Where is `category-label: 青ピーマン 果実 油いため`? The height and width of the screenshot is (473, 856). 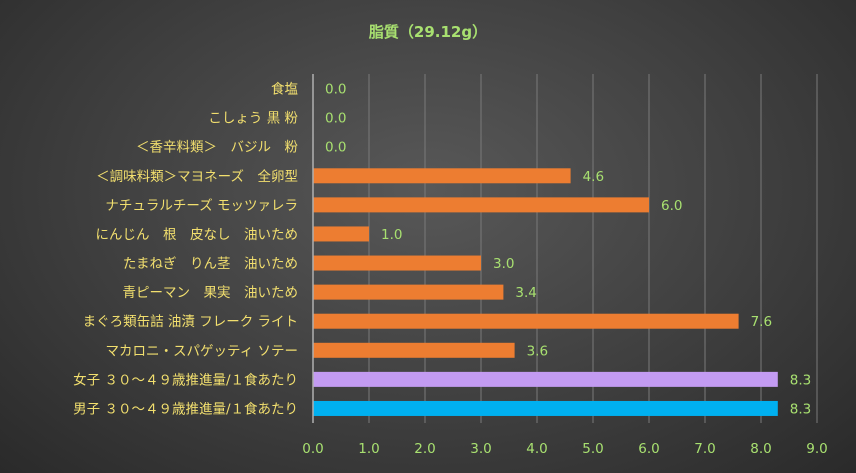
category-label: 青ピーマン 果実 油いため is located at coordinates (211, 293).